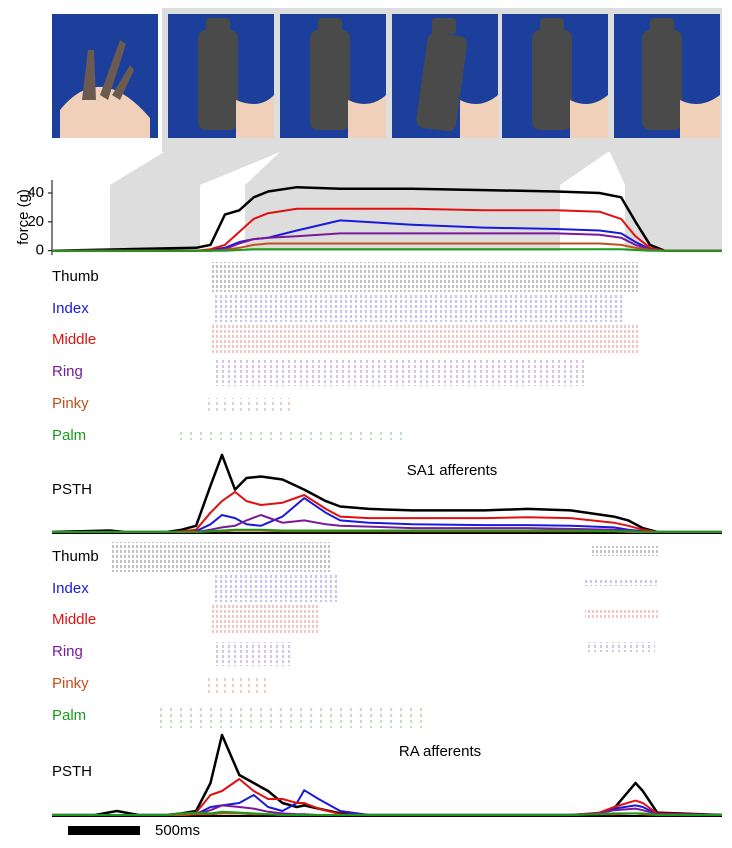 The width and height of the screenshot is (732, 848). Describe the element at coordinates (40, 250) in the screenshot. I see `y-tick-label: 0` at that location.